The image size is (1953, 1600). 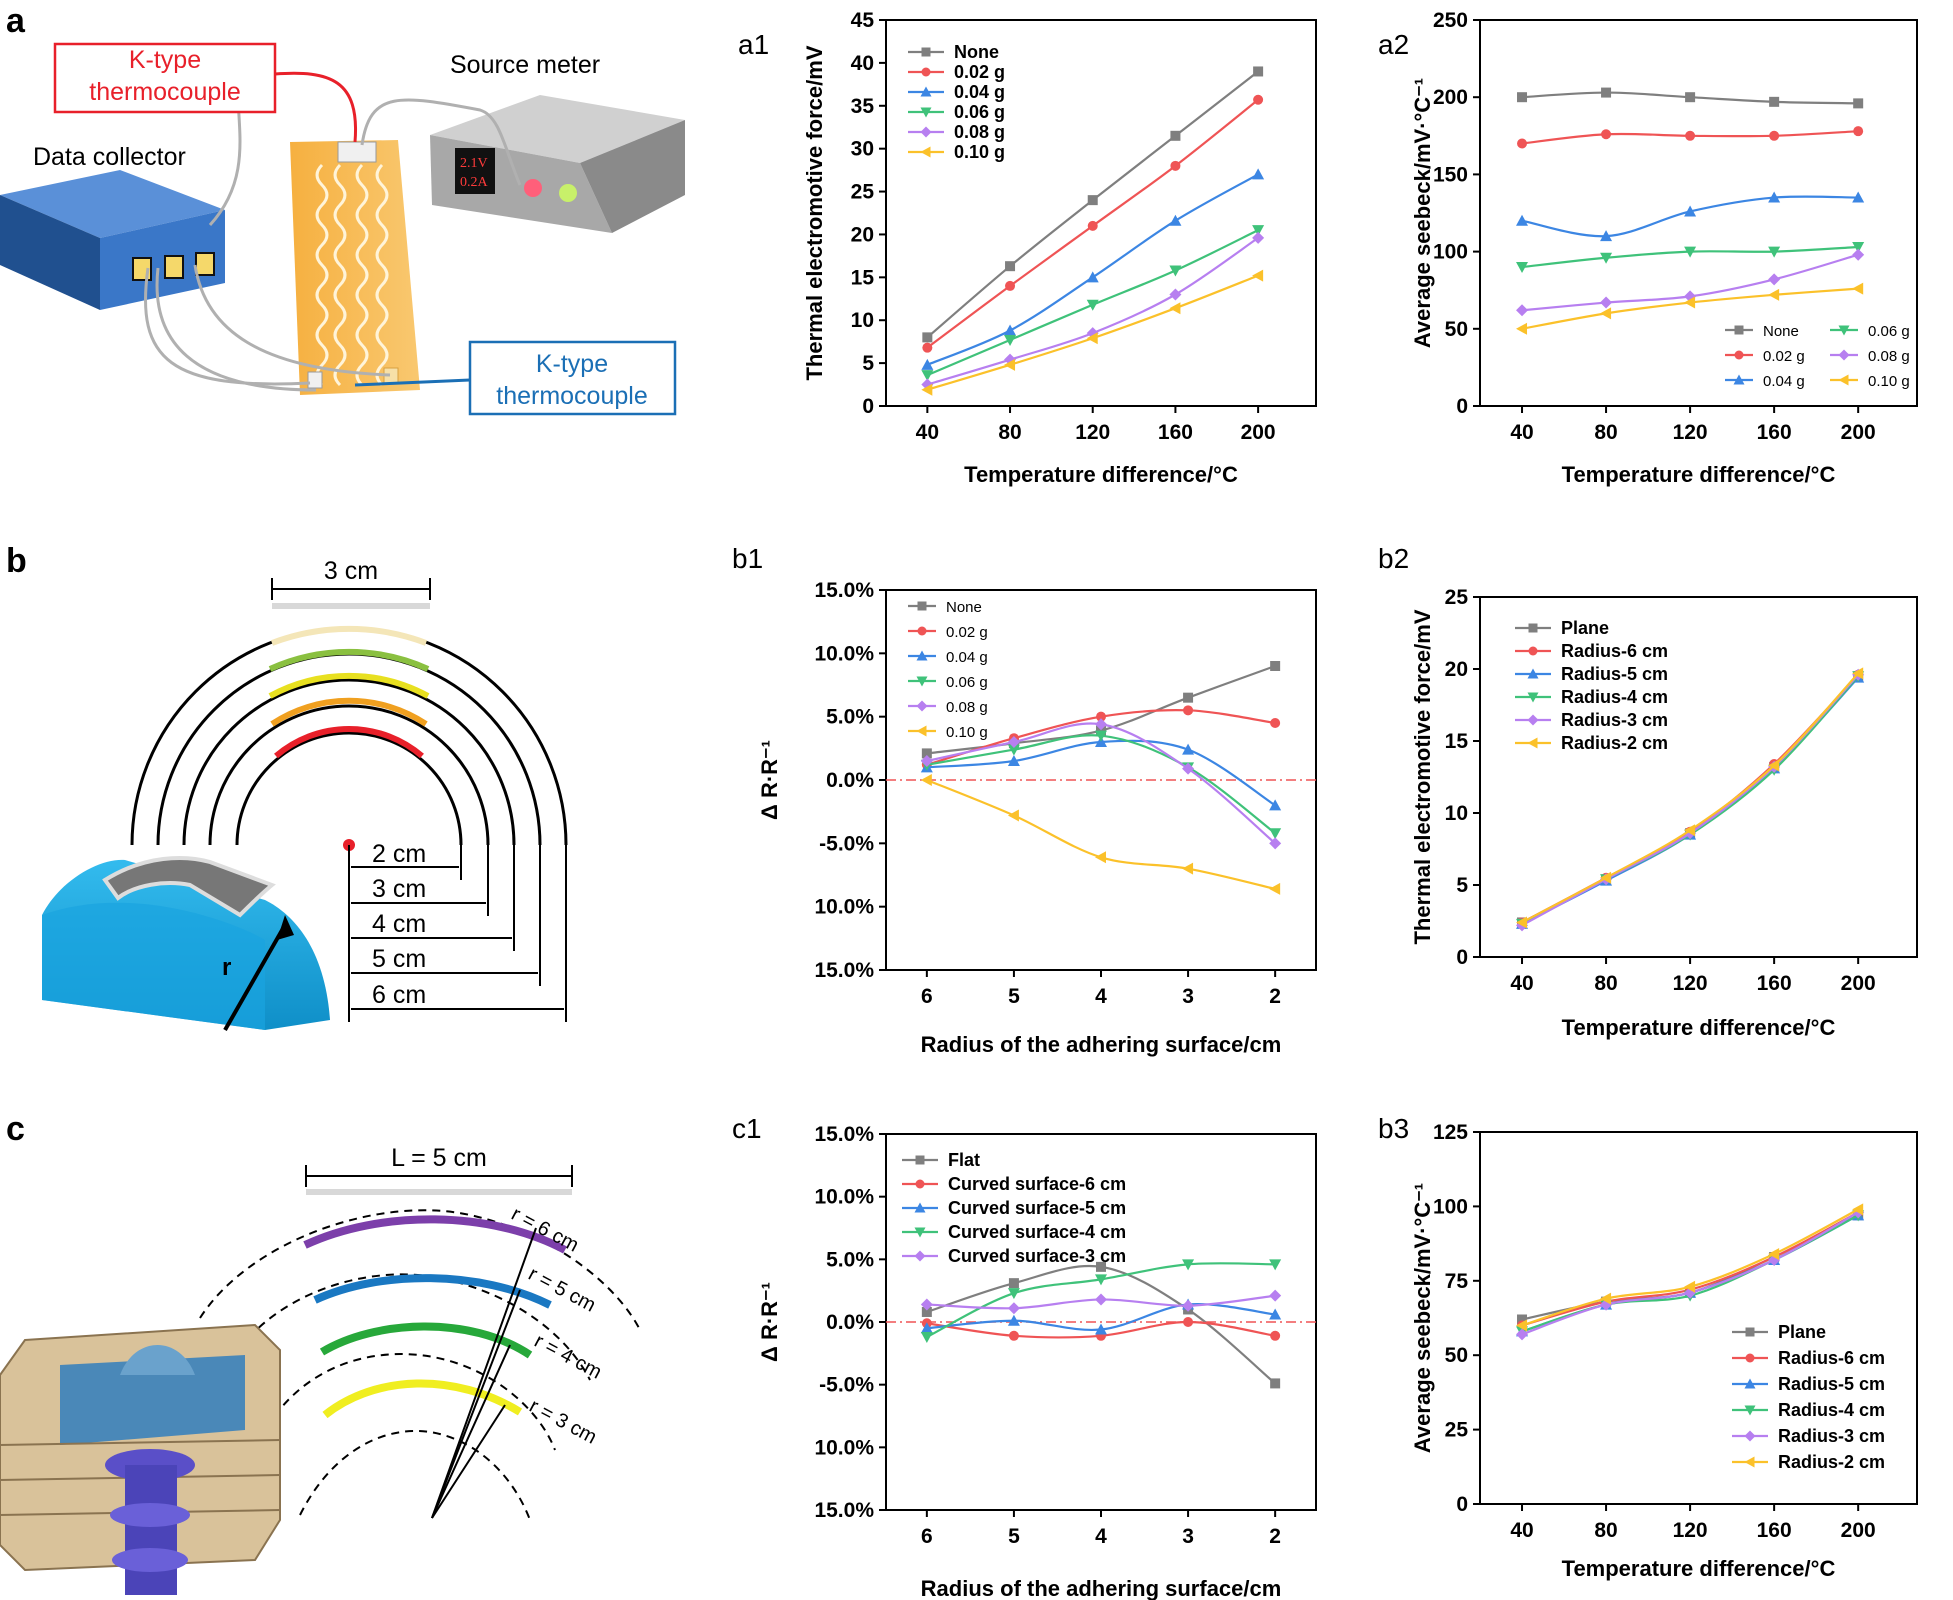 I want to click on x-tick-label: 3, so click(x=1188, y=996).